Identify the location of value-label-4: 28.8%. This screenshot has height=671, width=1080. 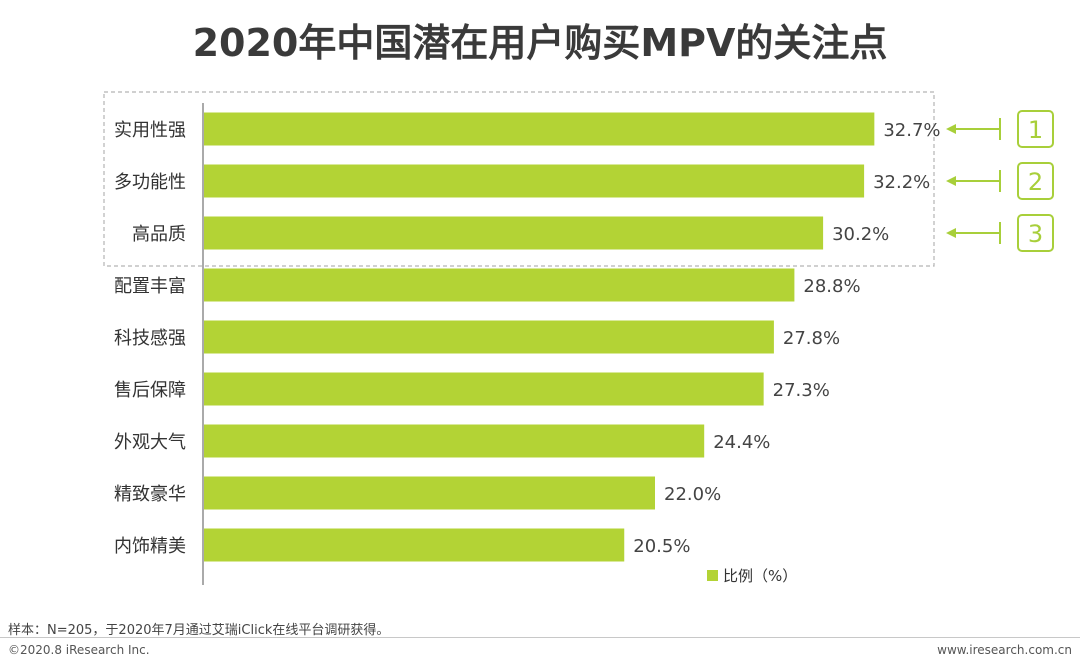
(831, 286).